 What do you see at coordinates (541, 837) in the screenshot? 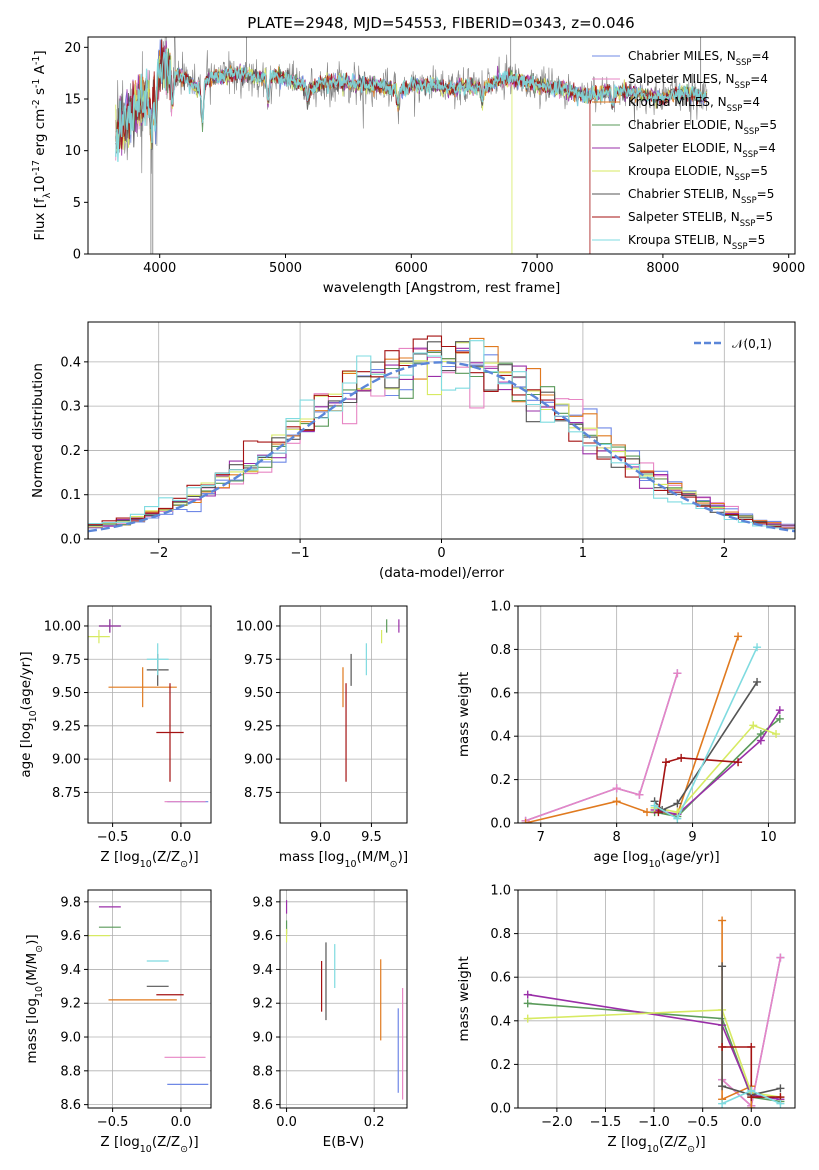
I see `x-tick-label: 7` at bounding box center [541, 837].